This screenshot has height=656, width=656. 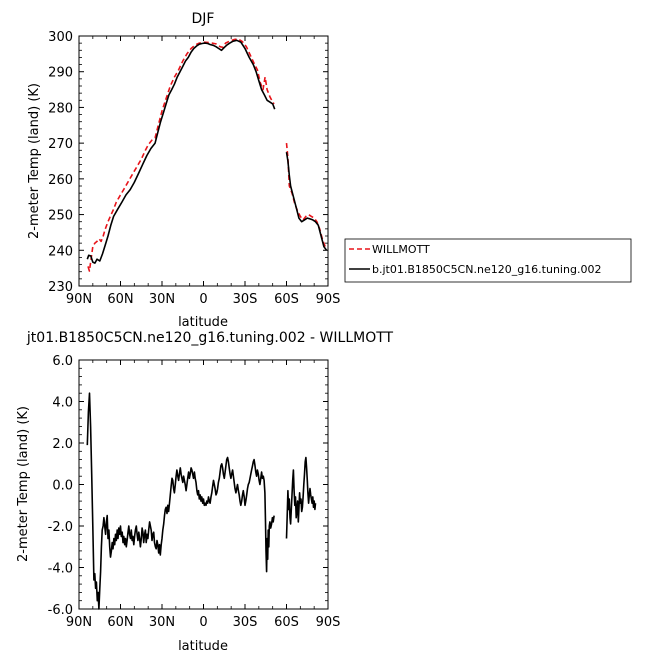 I want to click on y-tick-label: -4.0, so click(x=60, y=569).